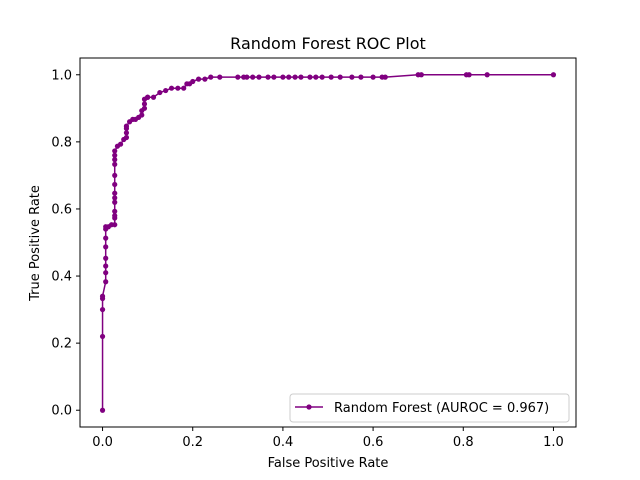 The width and height of the screenshot is (640, 480). What do you see at coordinates (283, 442) in the screenshot?
I see `x-tick-label: 0.4` at bounding box center [283, 442].